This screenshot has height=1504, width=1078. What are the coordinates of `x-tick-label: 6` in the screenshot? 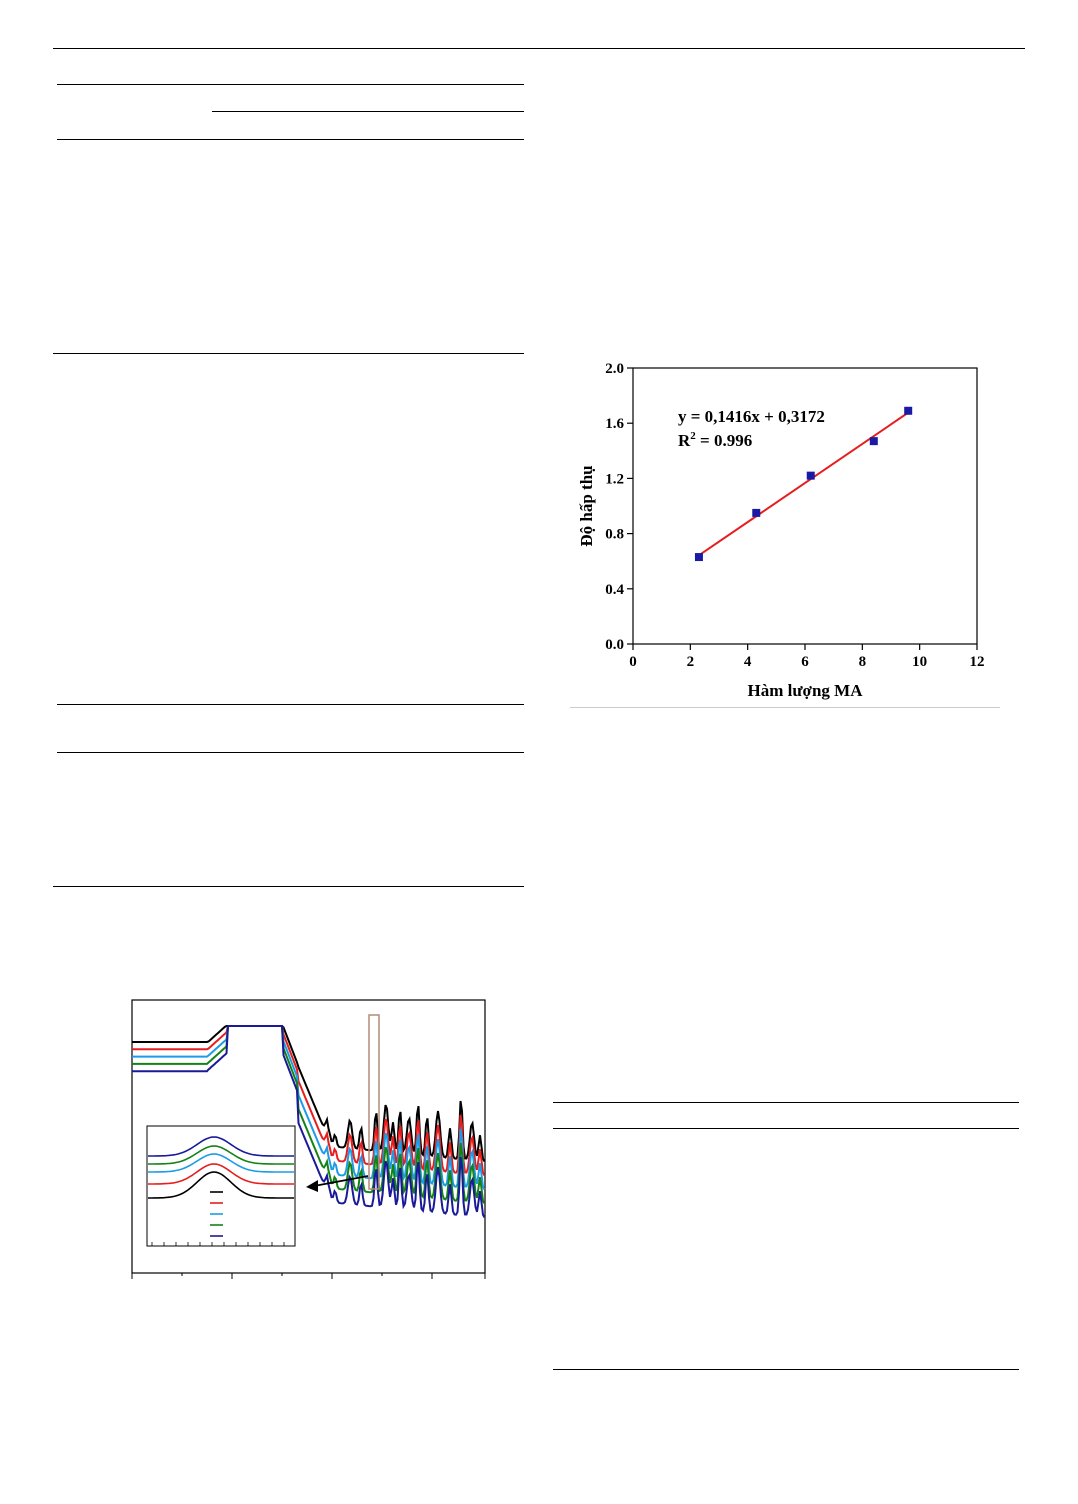 It's located at (805, 662).